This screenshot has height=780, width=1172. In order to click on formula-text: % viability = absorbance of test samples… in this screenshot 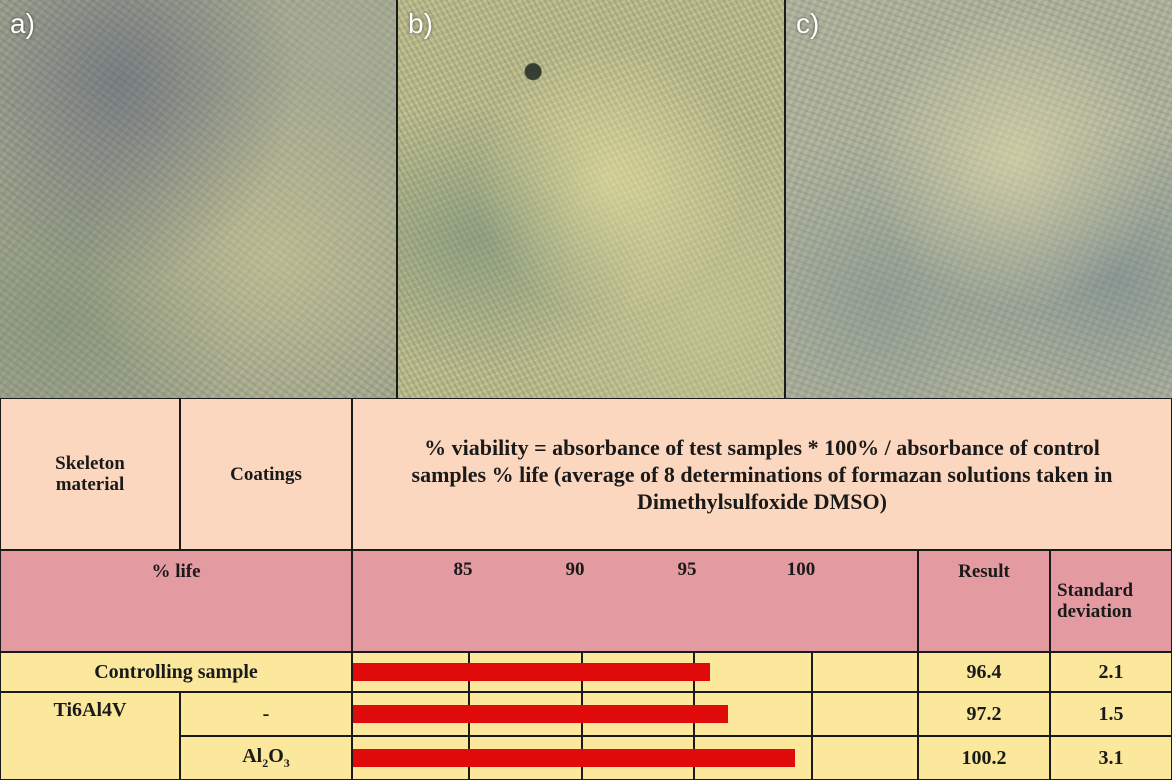, I will do `click(762, 474)`.